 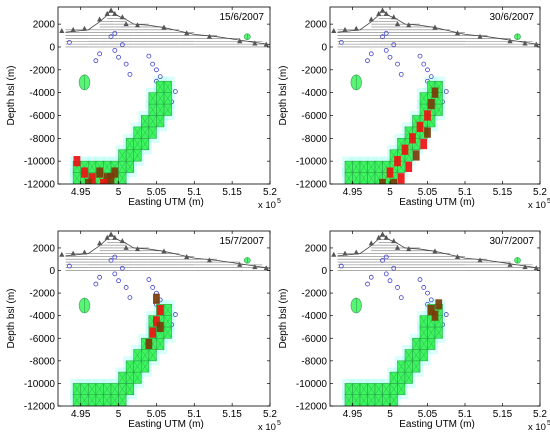 What do you see at coordinates (42, 93) in the screenshot?
I see `y-tick-label: -4000` at bounding box center [42, 93].